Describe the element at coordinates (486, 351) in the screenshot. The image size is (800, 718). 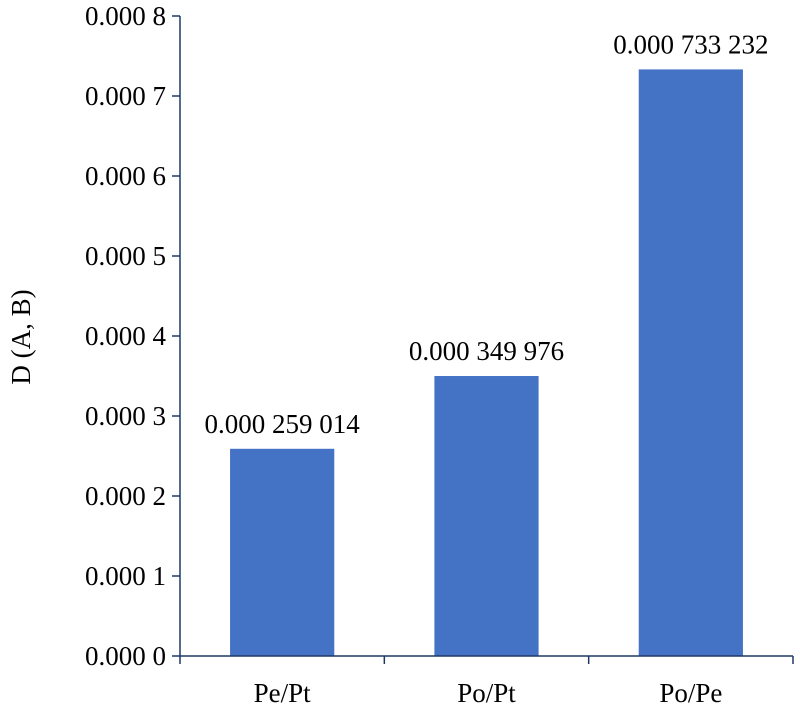
I see `bar-value-label: 0.000 349 976` at that location.